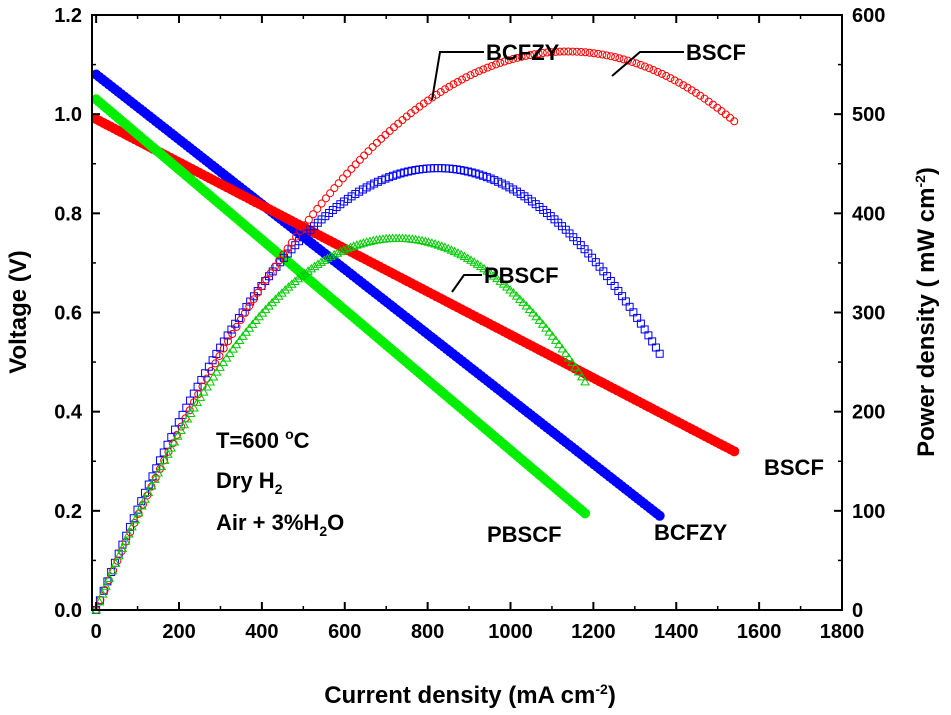  I want to click on y-right-title-main: Power density ( mW cm, so click(926, 322).